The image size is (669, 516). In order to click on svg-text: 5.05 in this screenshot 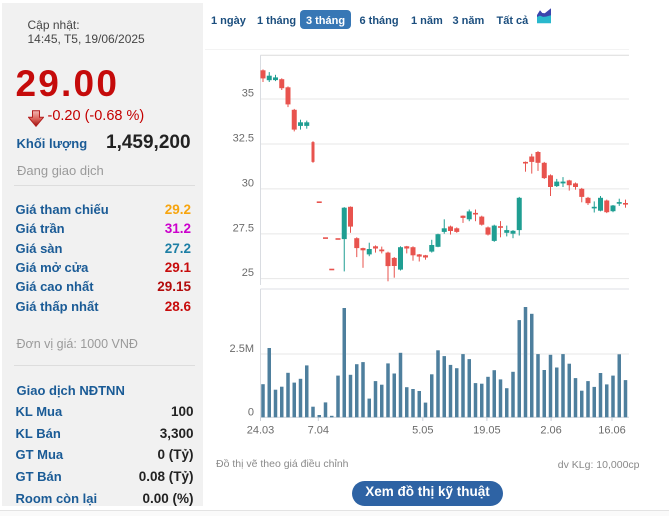, I will do `click(422, 431)`.